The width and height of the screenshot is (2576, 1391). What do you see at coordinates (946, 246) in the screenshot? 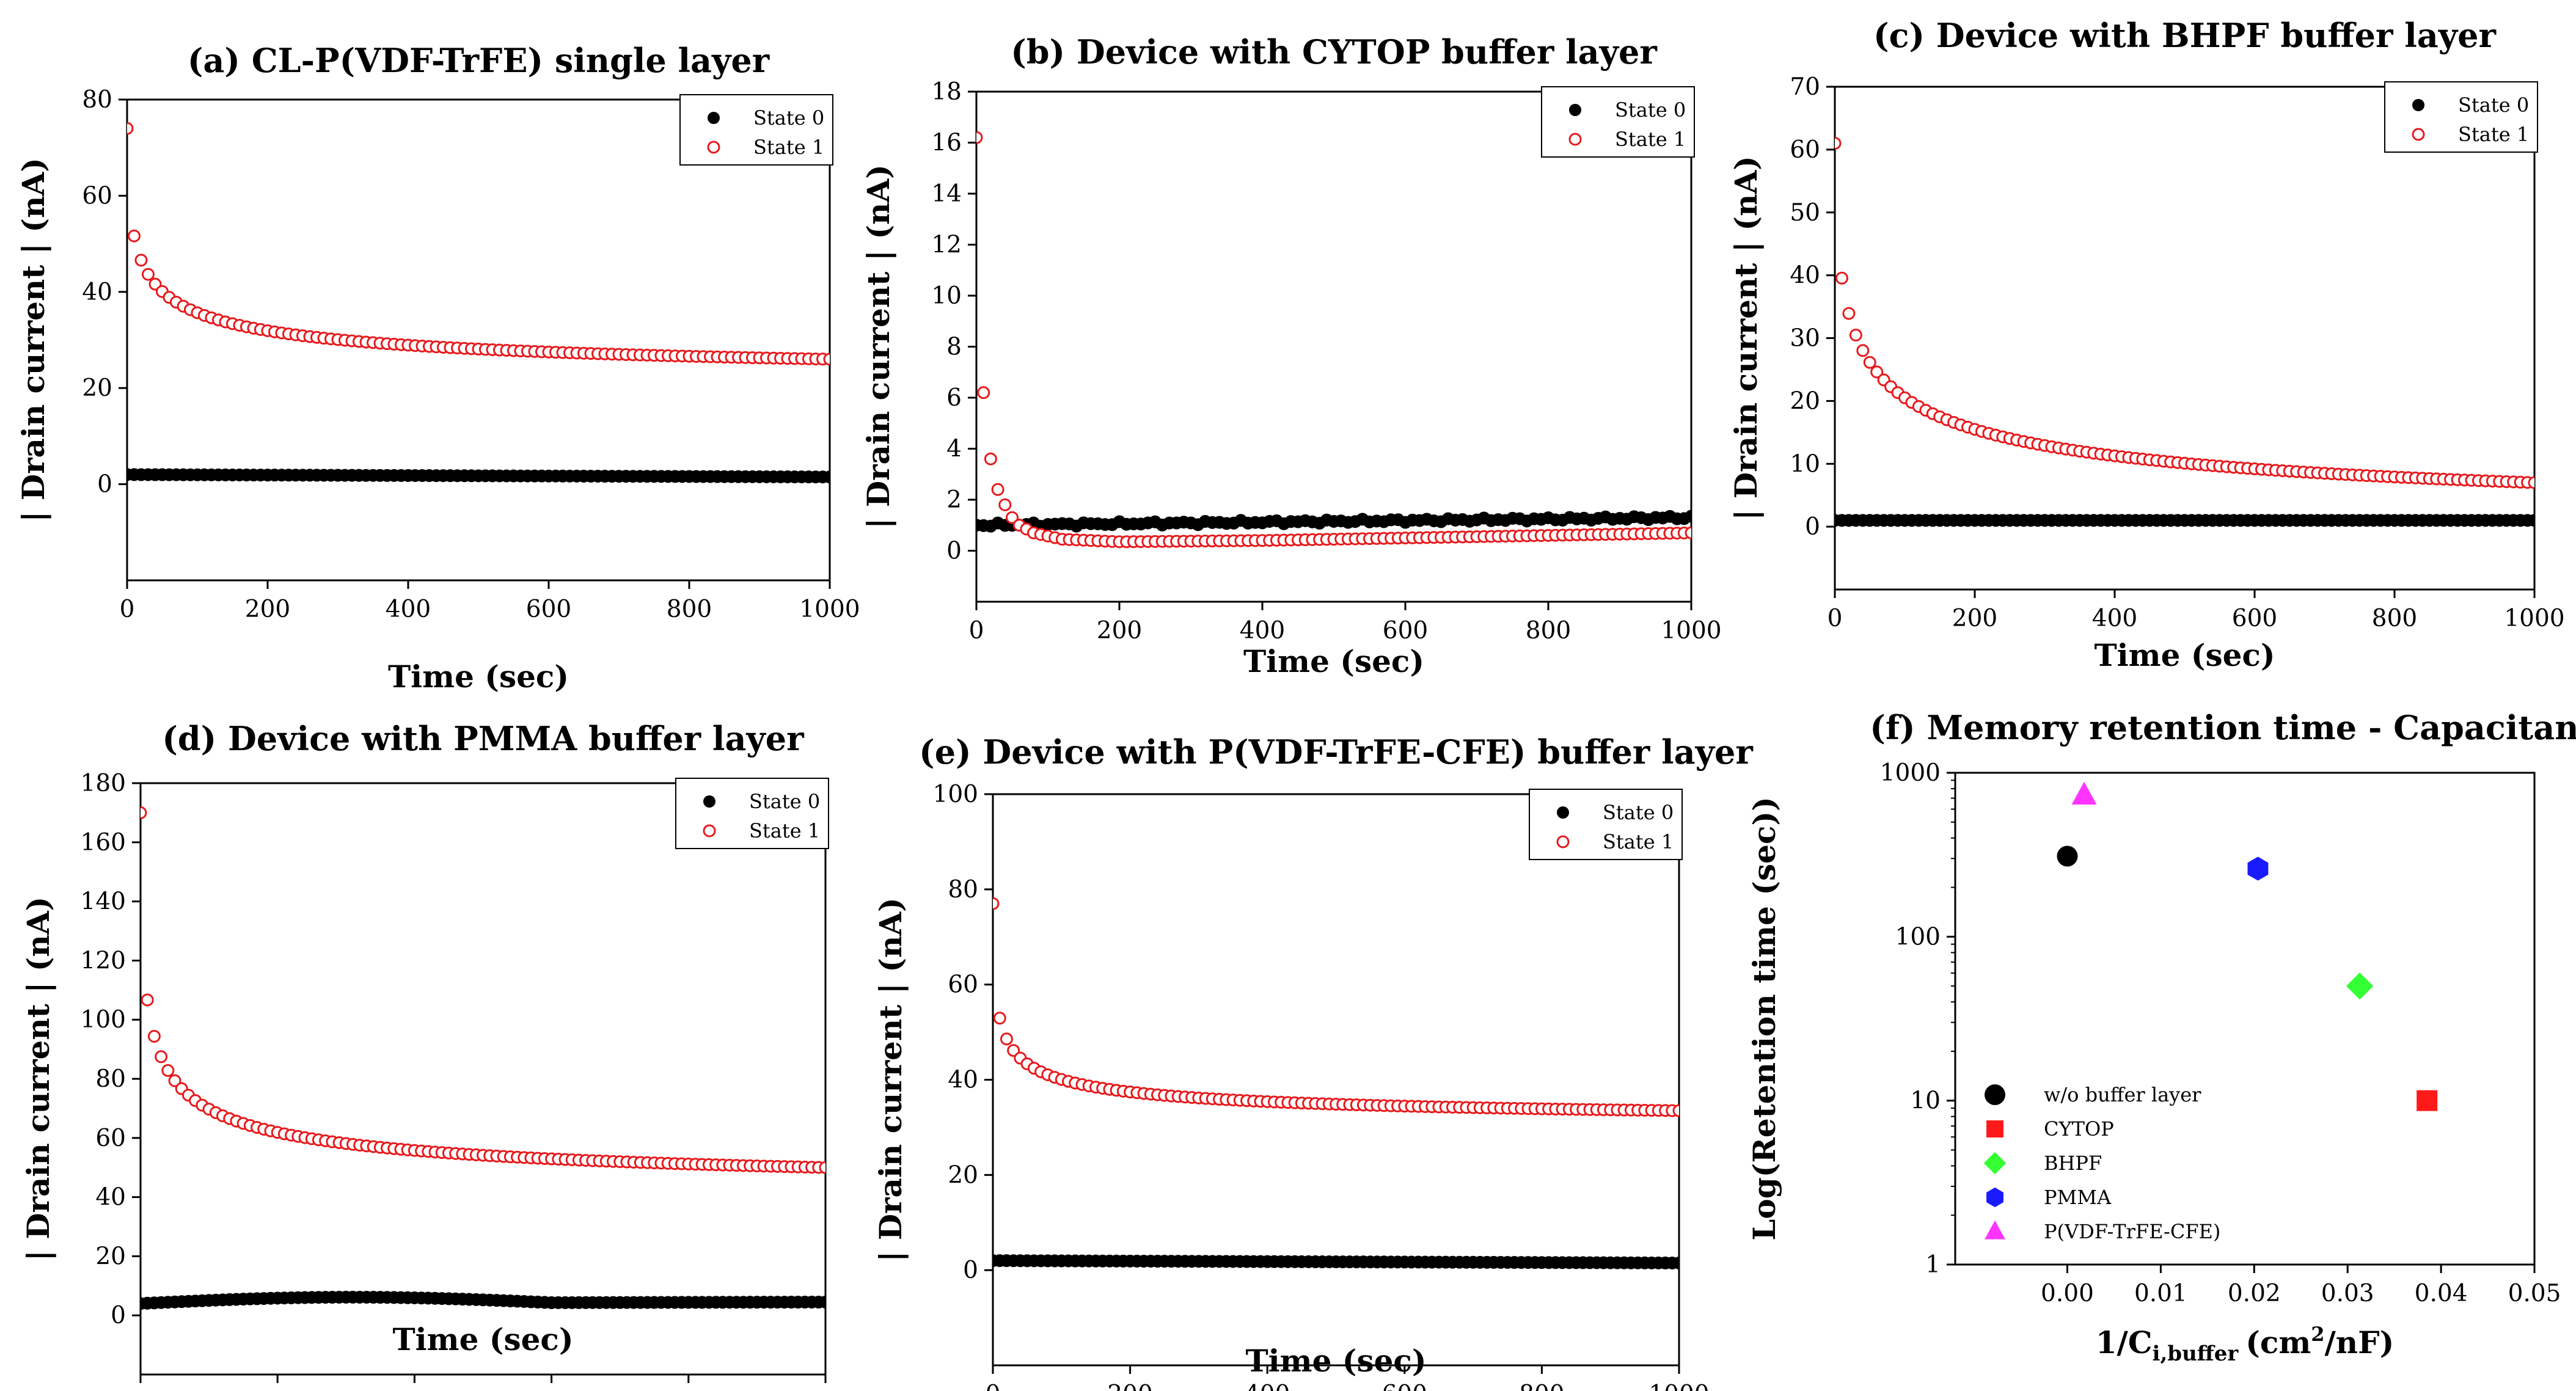
I see `y-tick-label: 12` at bounding box center [946, 246].